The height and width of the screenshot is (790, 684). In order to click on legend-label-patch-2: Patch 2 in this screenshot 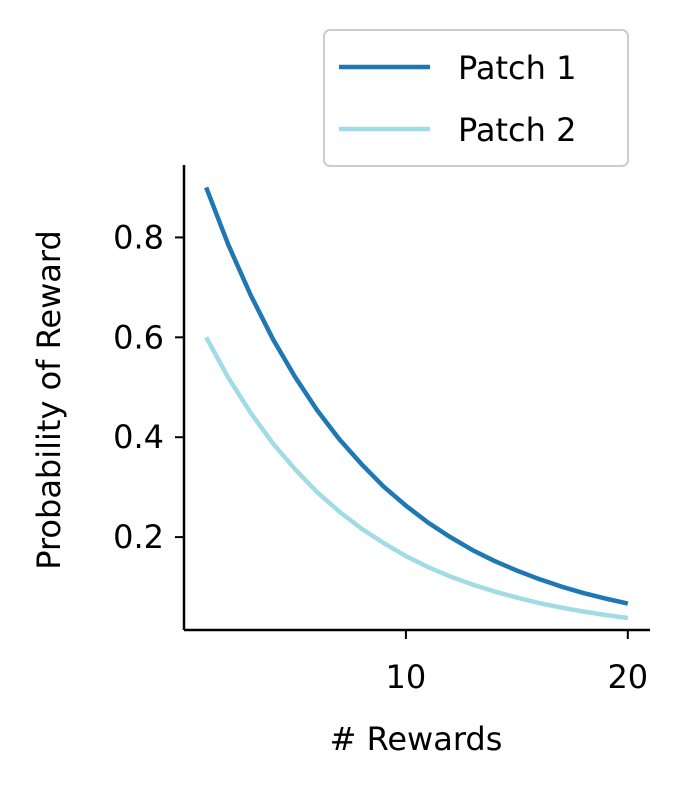, I will do `click(517, 130)`.